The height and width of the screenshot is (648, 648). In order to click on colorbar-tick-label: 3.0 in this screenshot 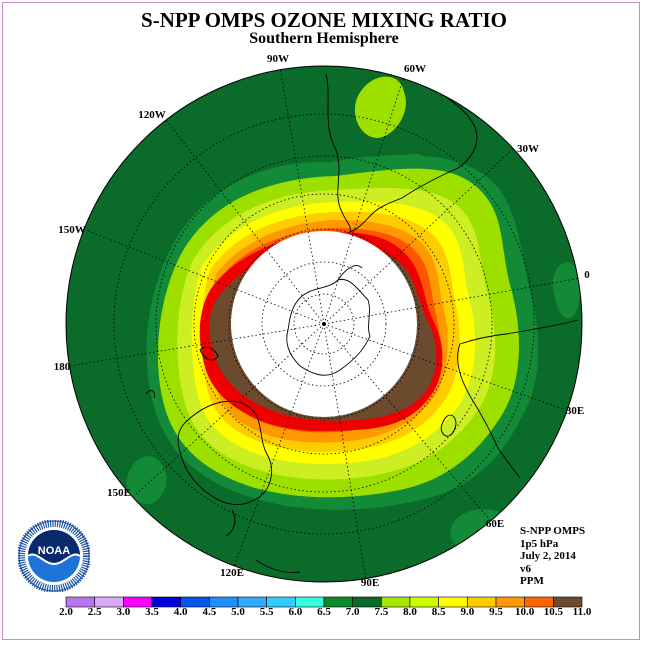, I will do `click(123, 612)`.